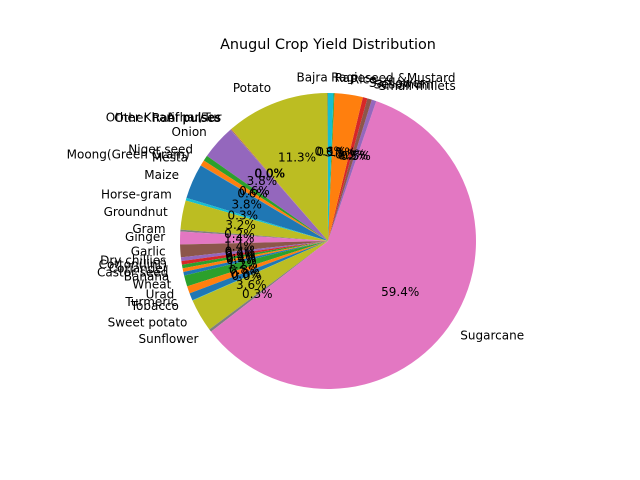 The image size is (640, 480). I want to click on slice-cotton-lint, so click(254, 253).